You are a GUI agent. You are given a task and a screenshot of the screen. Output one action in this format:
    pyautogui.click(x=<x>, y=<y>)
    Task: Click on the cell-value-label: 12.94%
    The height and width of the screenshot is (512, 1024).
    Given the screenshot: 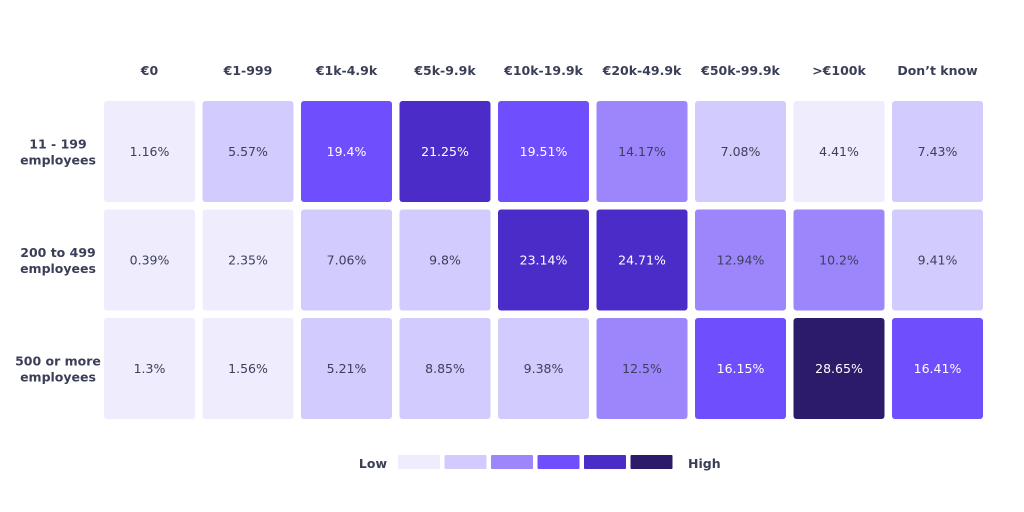 What is the action you would take?
    pyautogui.click(x=741, y=260)
    